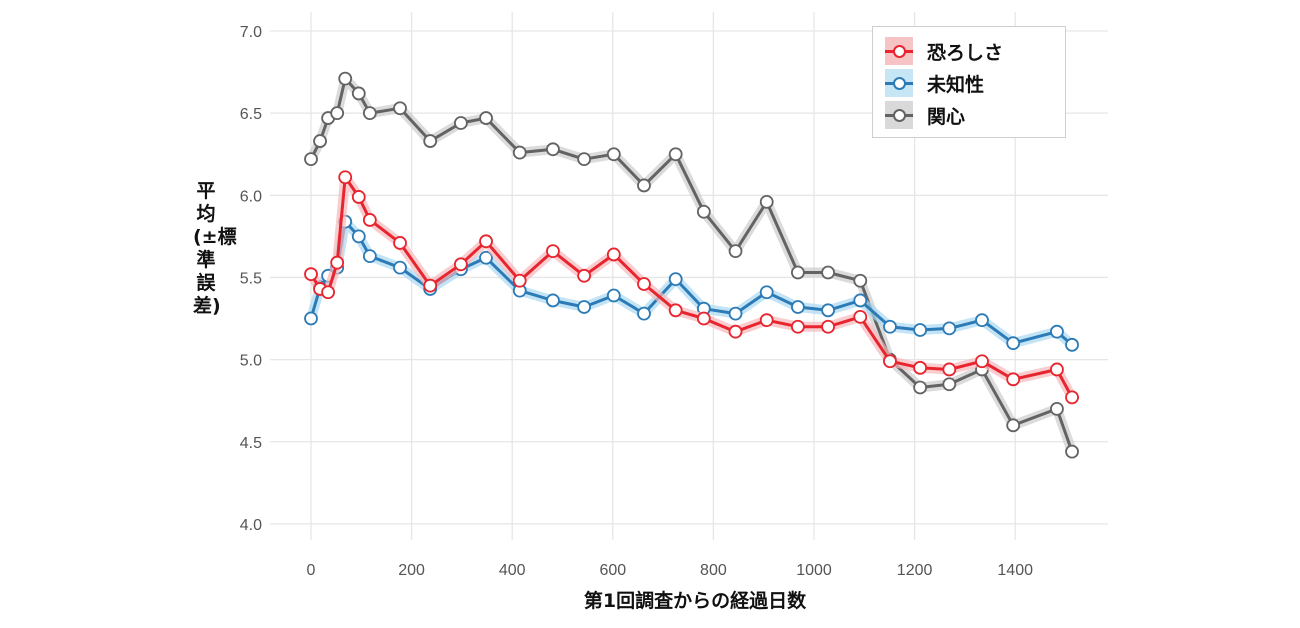 Image resolution: width=1300 pixels, height=628 pixels. Describe the element at coordinates (512, 570) in the screenshot. I see `x-tick-label: 400` at that location.